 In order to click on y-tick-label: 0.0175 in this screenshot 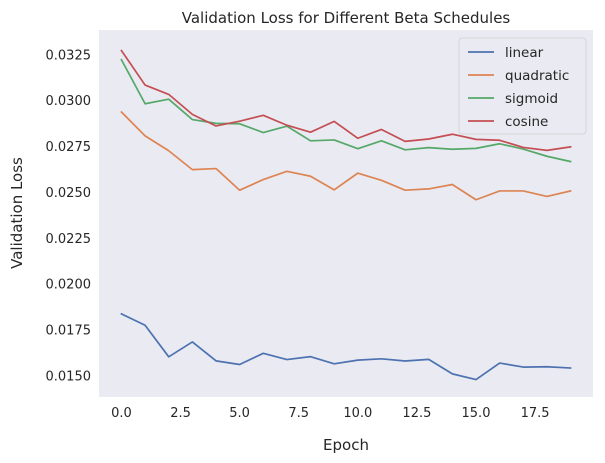, I will do `click(69, 331)`.